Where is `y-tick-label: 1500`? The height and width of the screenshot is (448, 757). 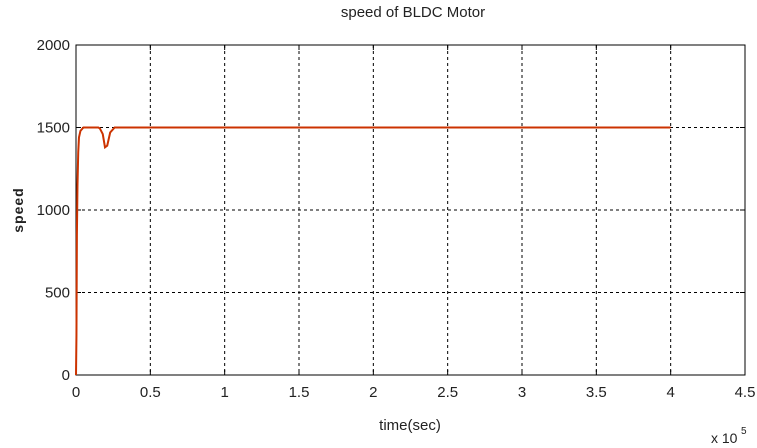 y-tick-label: 1500 is located at coordinates (53, 128).